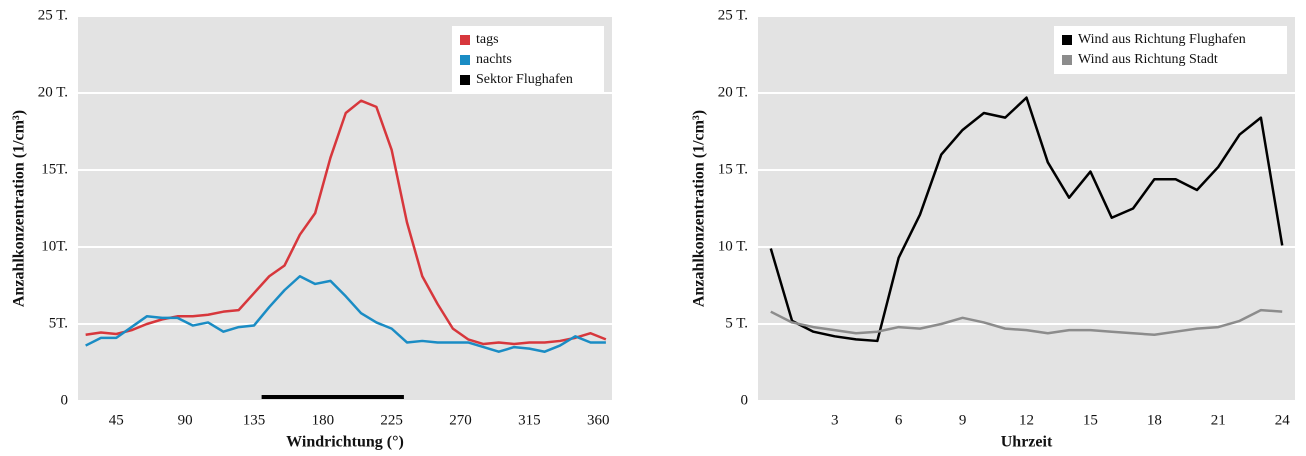  What do you see at coordinates (1090, 420) in the screenshot?
I see `x-tick-label: 15` at bounding box center [1090, 420].